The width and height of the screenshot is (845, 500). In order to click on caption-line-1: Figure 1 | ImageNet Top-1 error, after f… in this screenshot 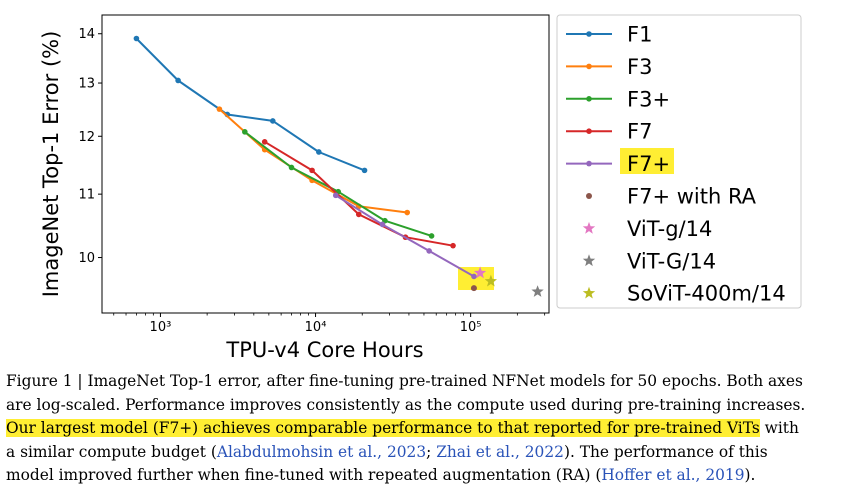, I will do `click(404, 381)`.